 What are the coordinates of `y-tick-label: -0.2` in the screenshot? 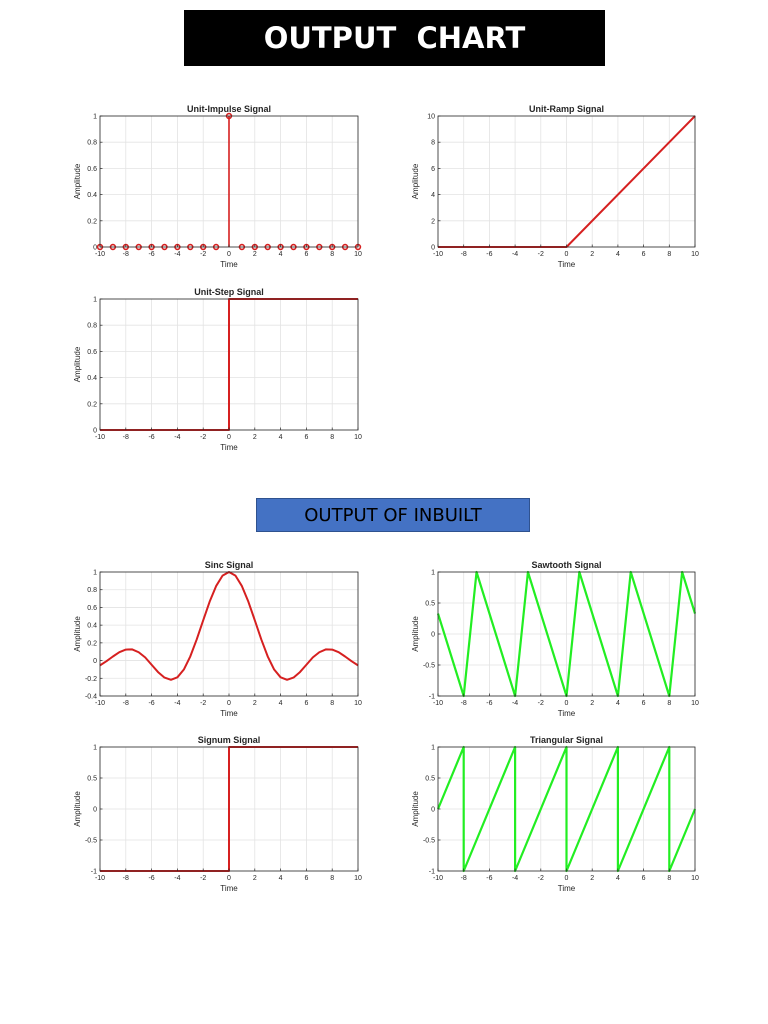 It's located at (91, 679).